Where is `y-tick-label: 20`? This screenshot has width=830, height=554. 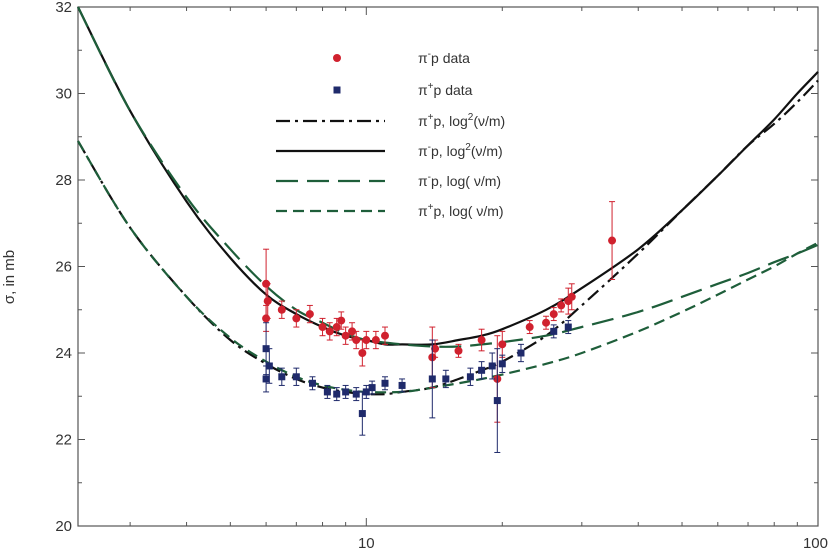 y-tick-label: 20 is located at coordinates (63, 526).